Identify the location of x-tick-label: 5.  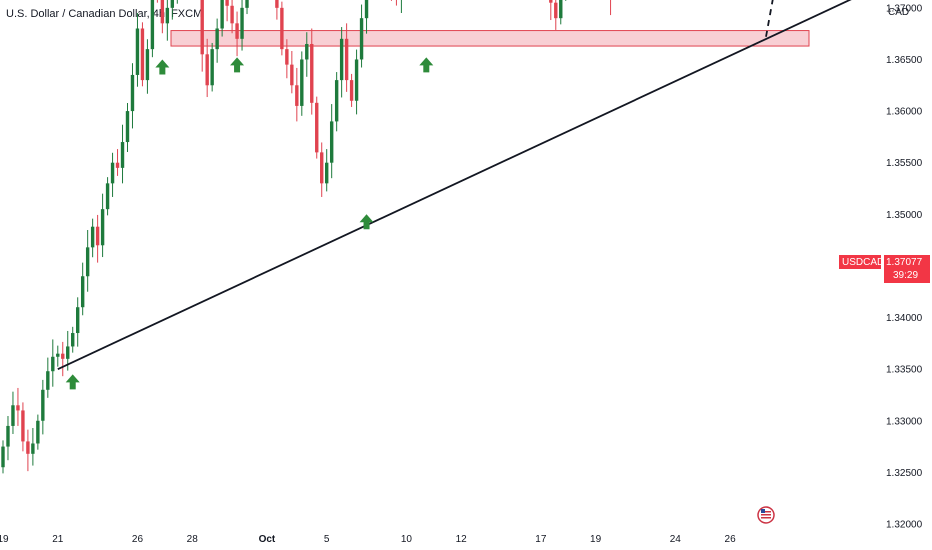
(327, 539).